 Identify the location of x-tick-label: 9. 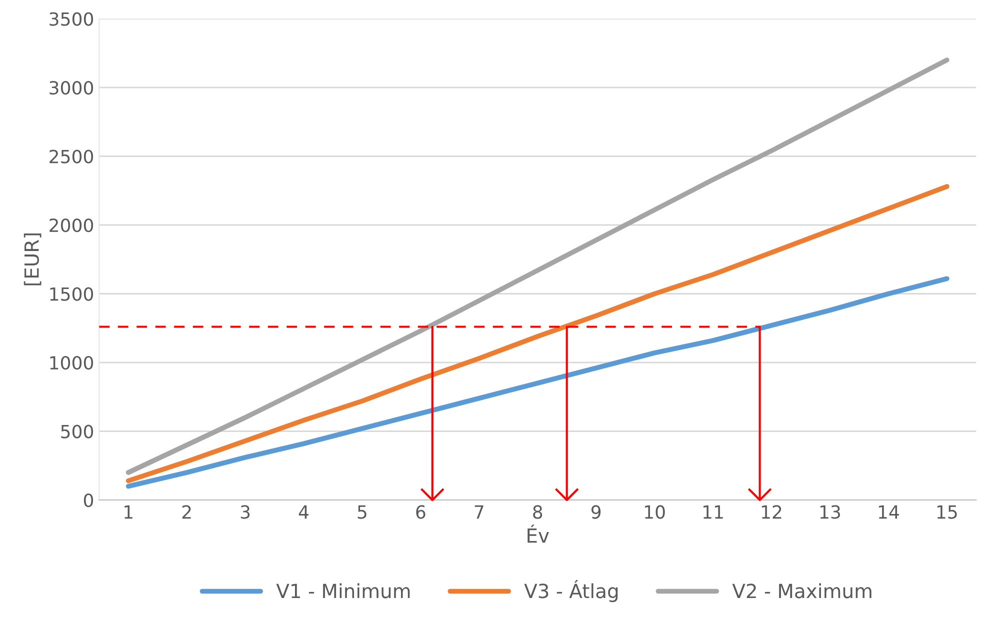
(596, 512).